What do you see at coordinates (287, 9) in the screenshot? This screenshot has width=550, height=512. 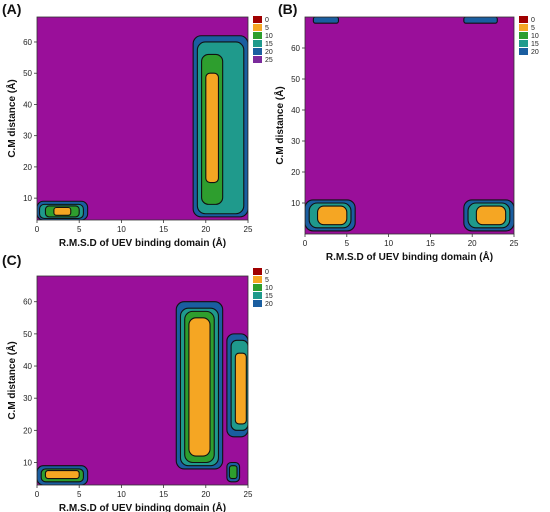 I see `panel-label: (B)` at bounding box center [287, 9].